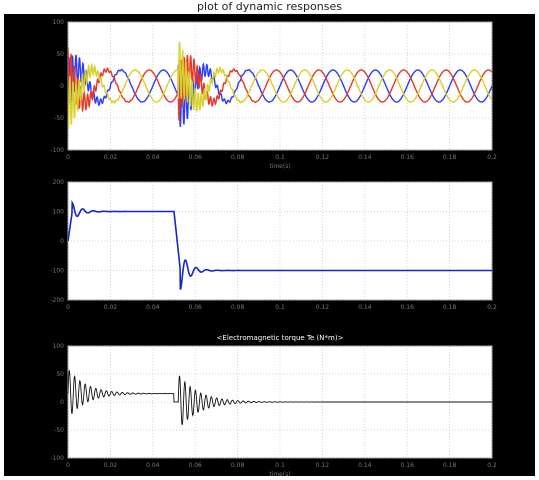 This screenshot has width=539, height=480. I want to click on figure-caption: plot of dynamic responses, so click(269, 6).